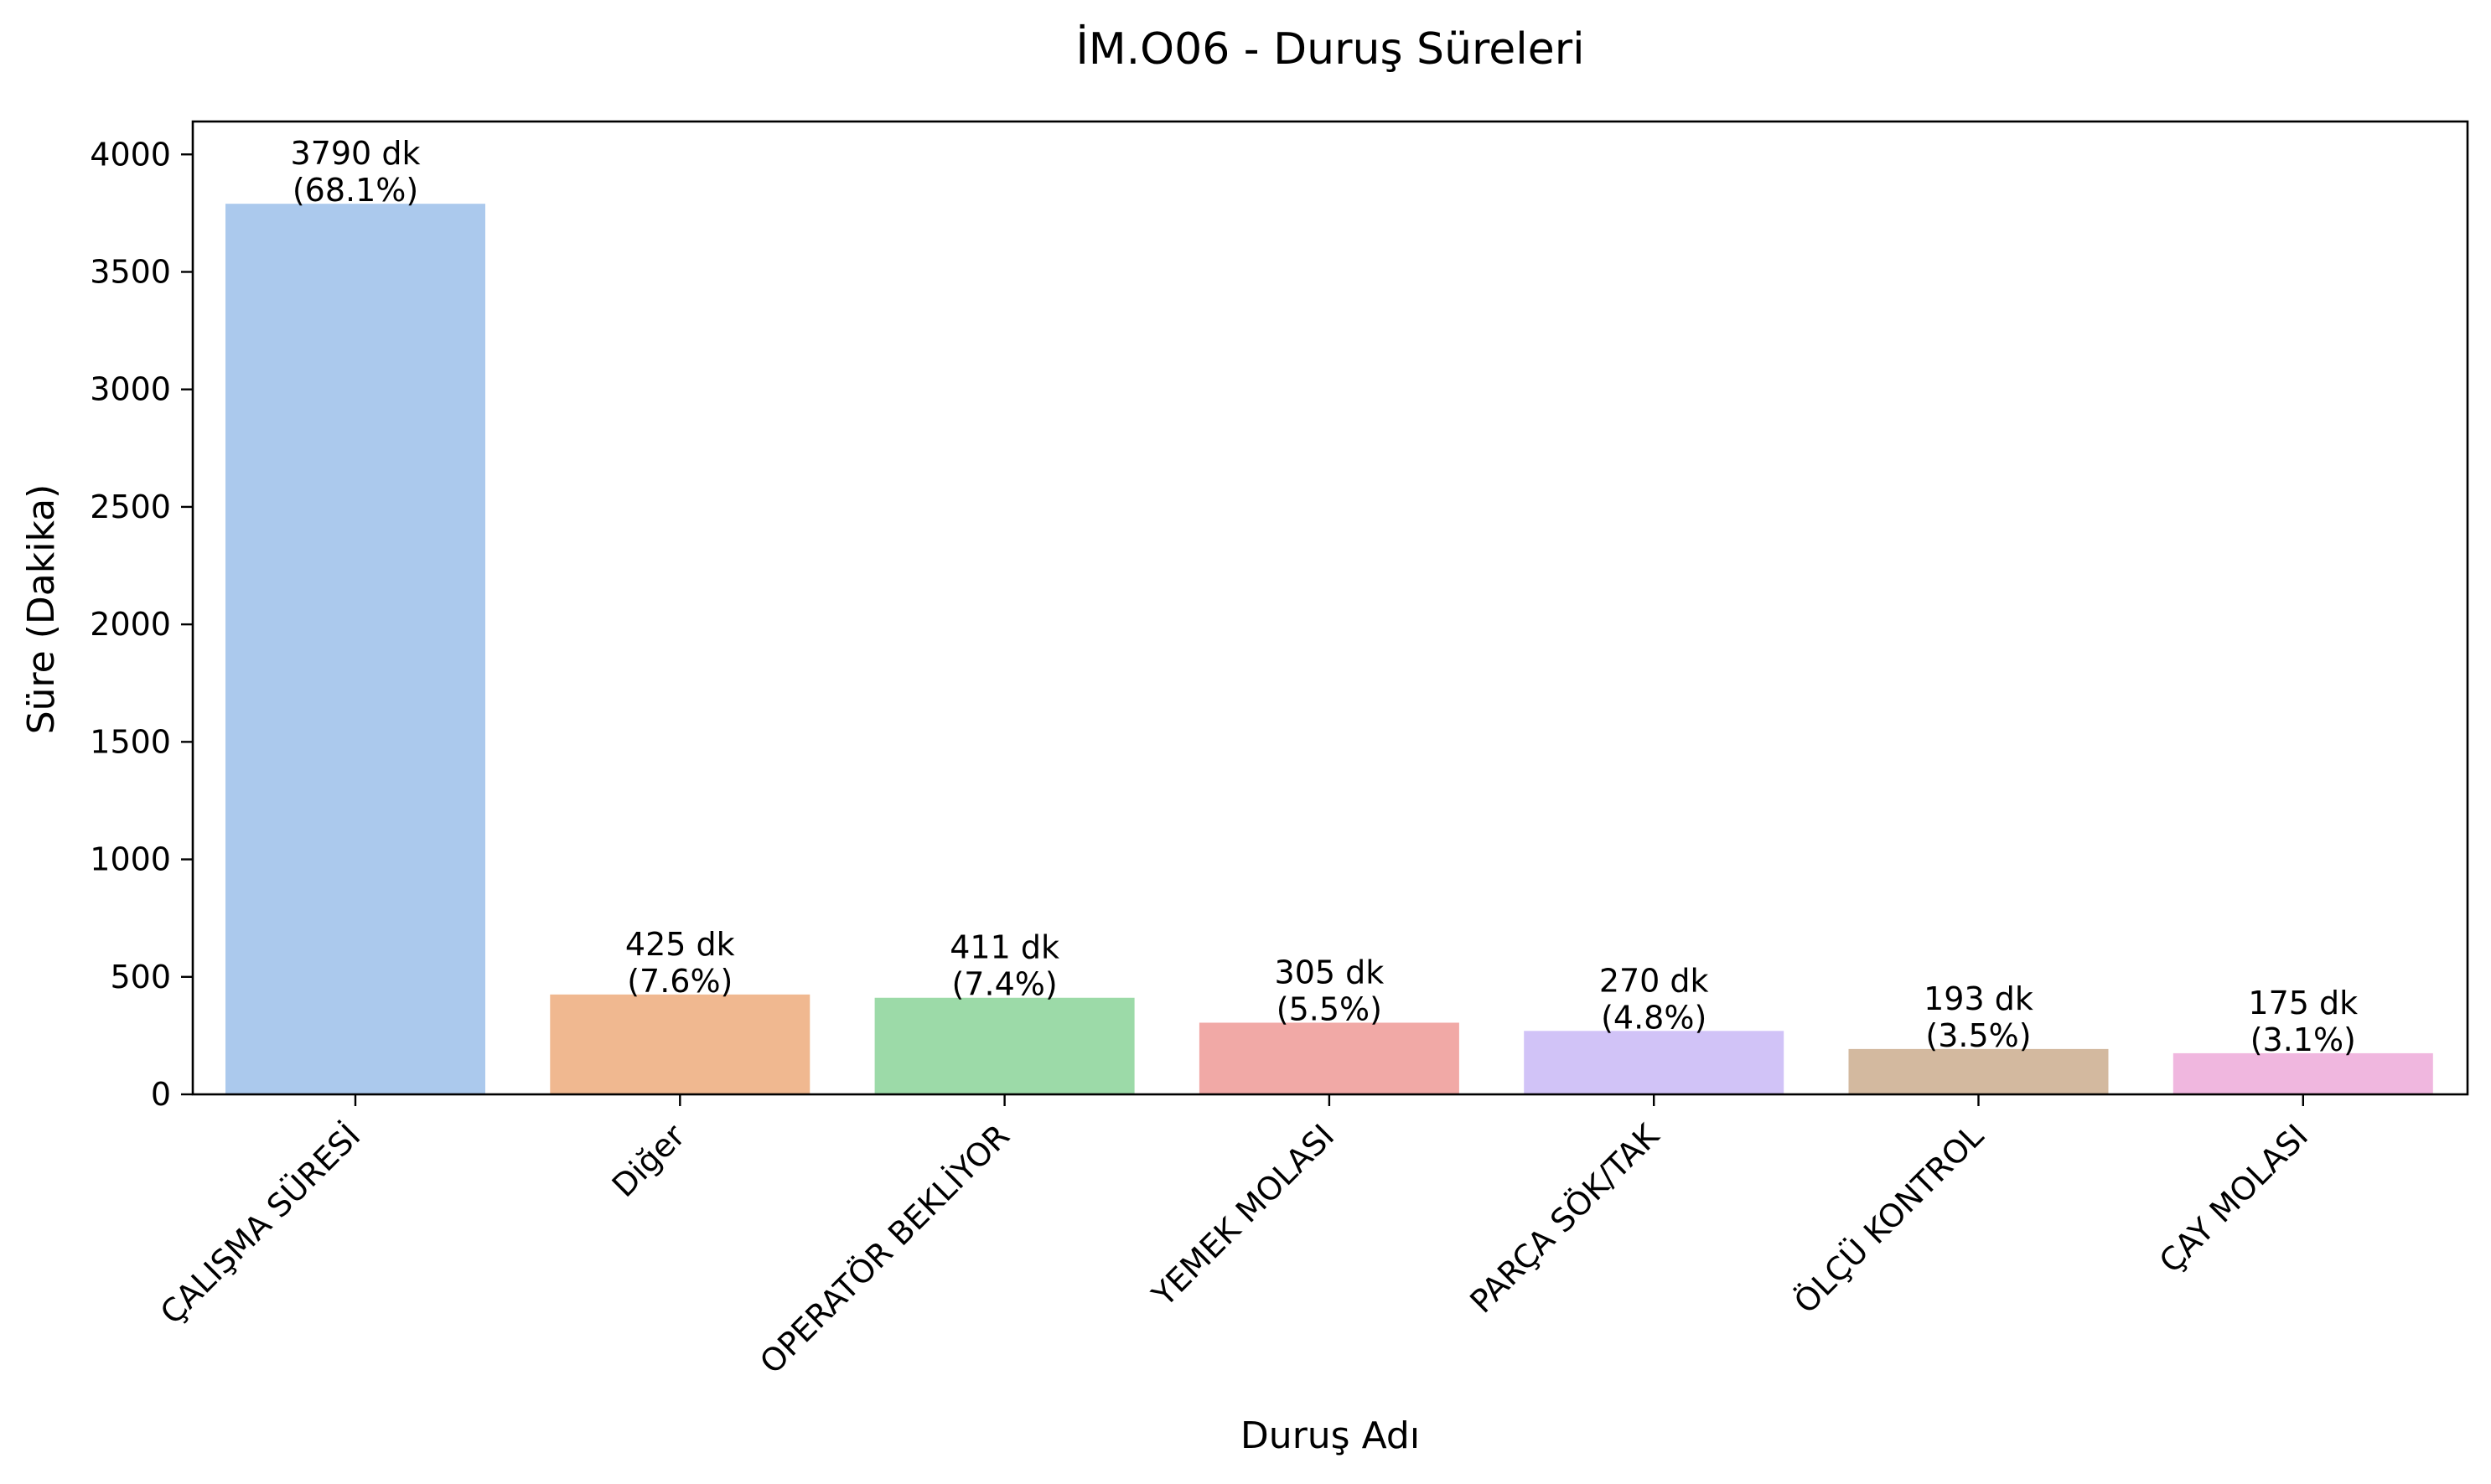  What do you see at coordinates (680, 982) in the screenshot?
I see `bar-percent-label: (7.6%)` at bounding box center [680, 982].